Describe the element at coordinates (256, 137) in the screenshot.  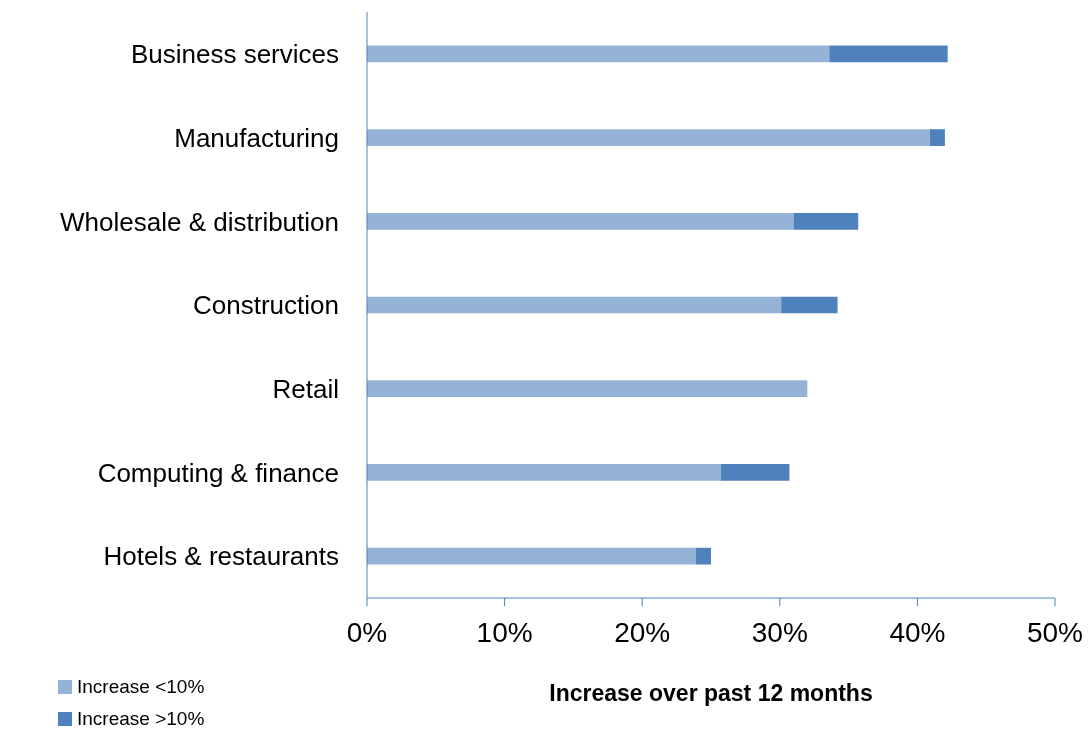
I see `y-tick-label: Manufacturing` at that location.